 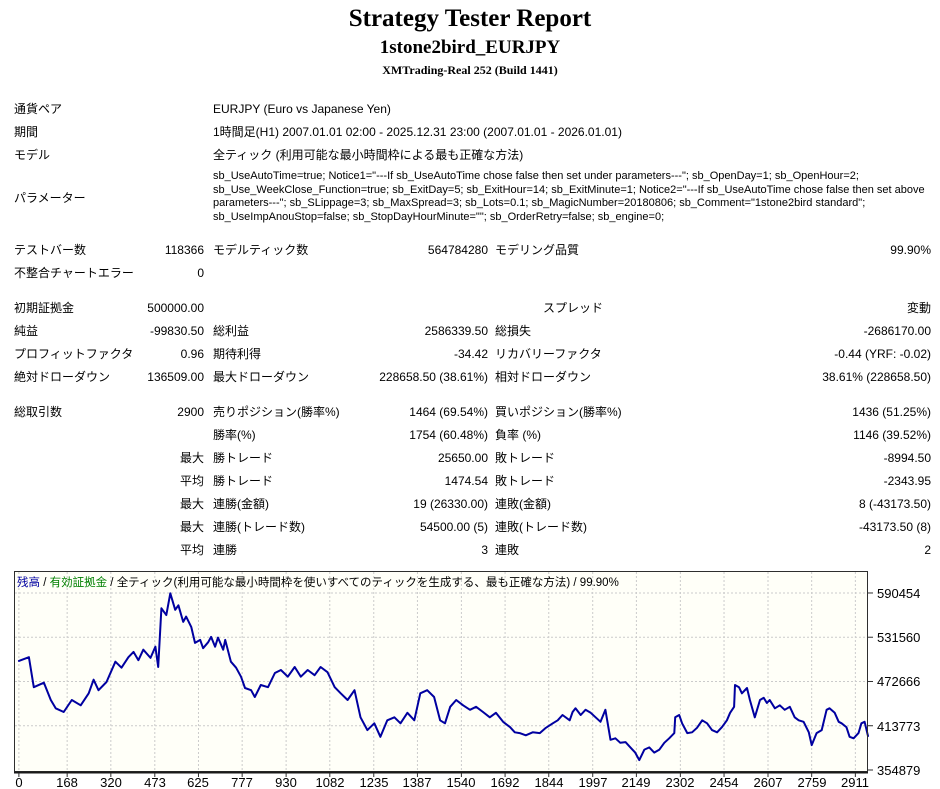 What do you see at coordinates (32, 155) in the screenshot?
I see `info-label: モデル` at bounding box center [32, 155].